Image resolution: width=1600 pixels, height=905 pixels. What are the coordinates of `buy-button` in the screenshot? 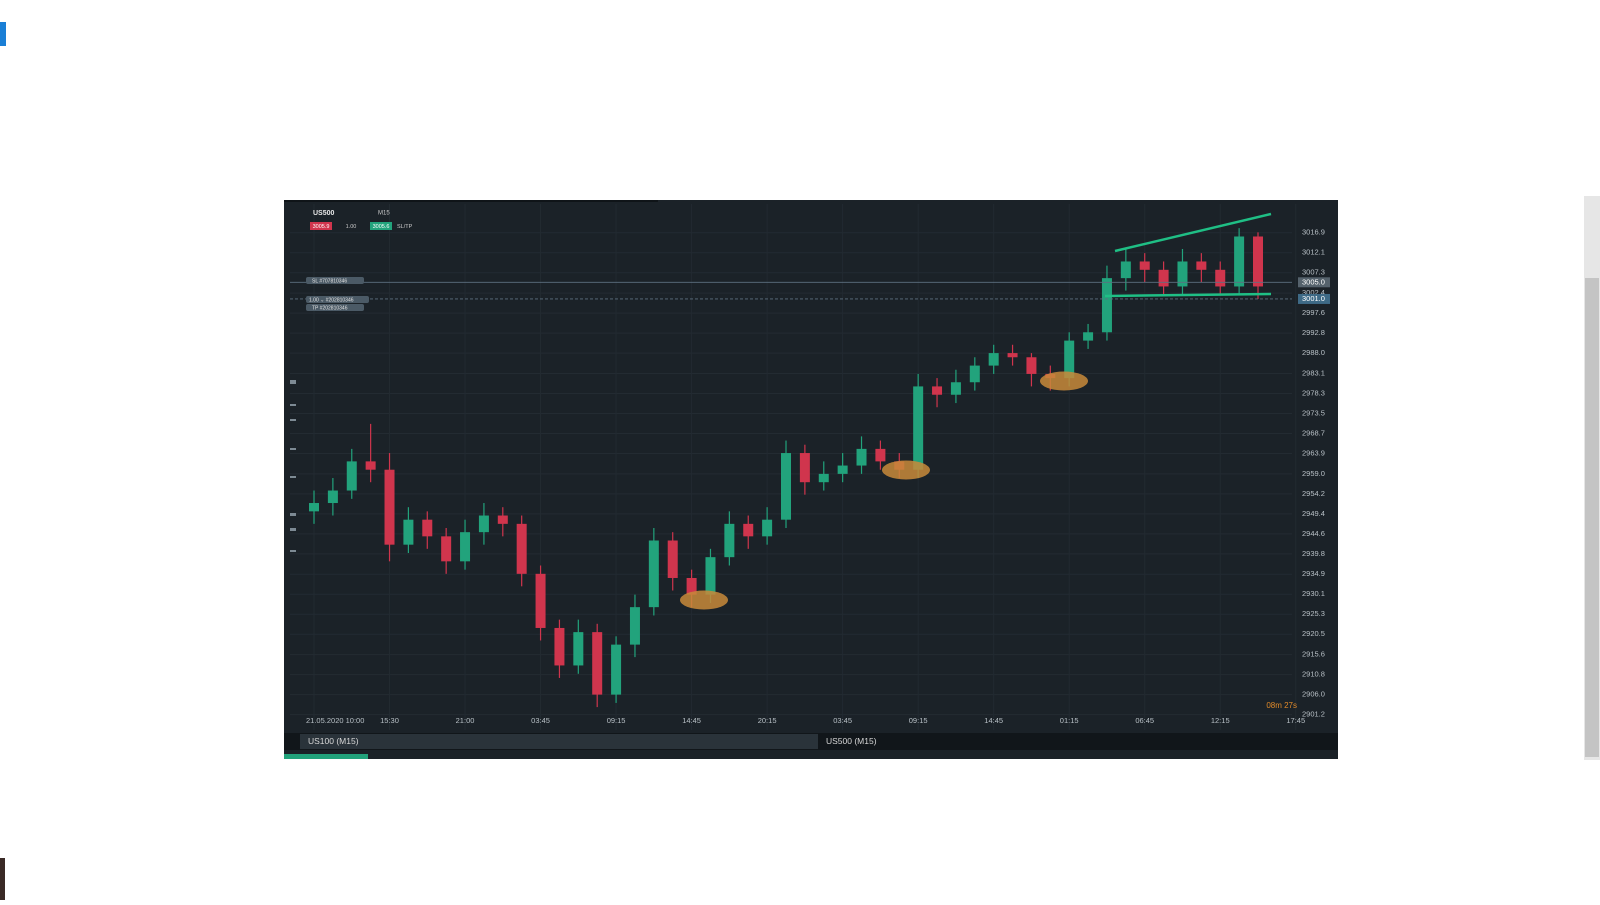 It's located at (381, 226).